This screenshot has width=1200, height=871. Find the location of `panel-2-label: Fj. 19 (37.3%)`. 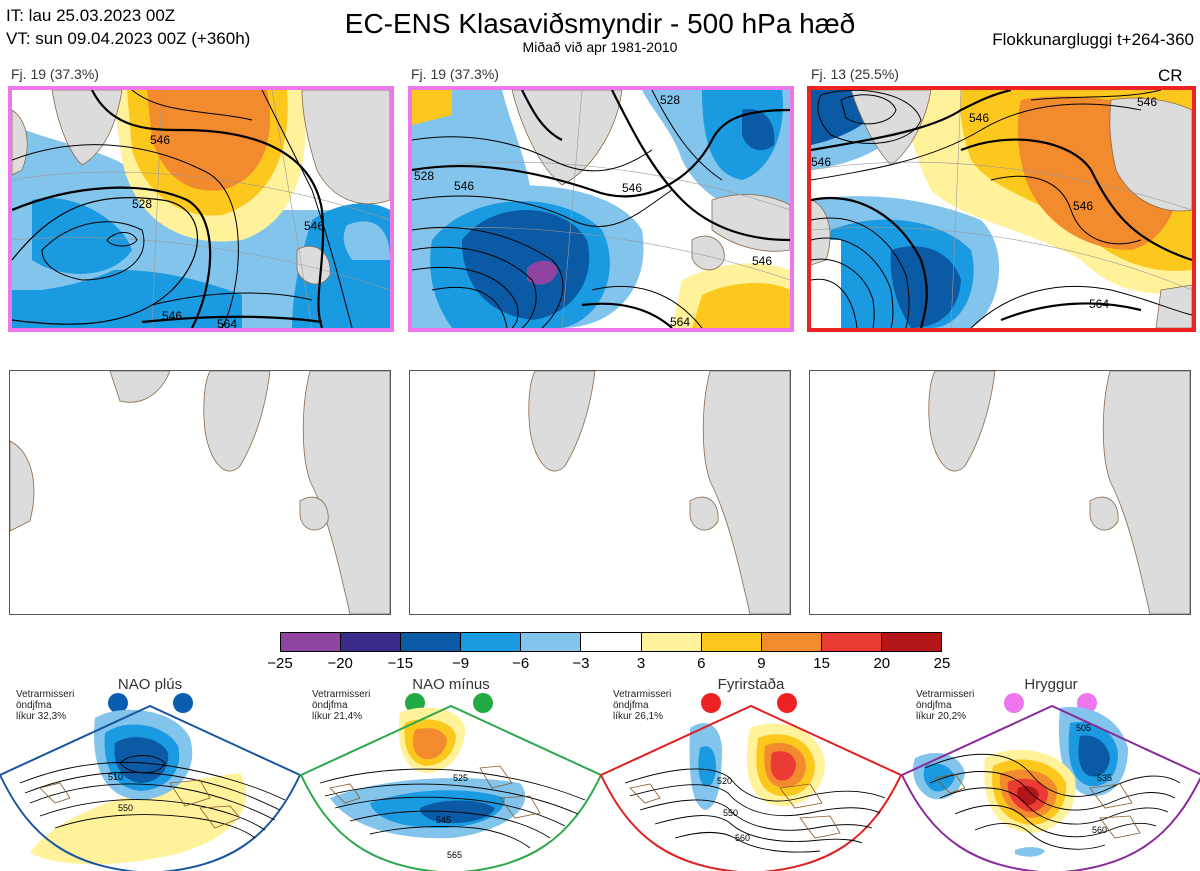

panel-2-label: Fj. 19 (37.3%) is located at coordinates (455, 74).